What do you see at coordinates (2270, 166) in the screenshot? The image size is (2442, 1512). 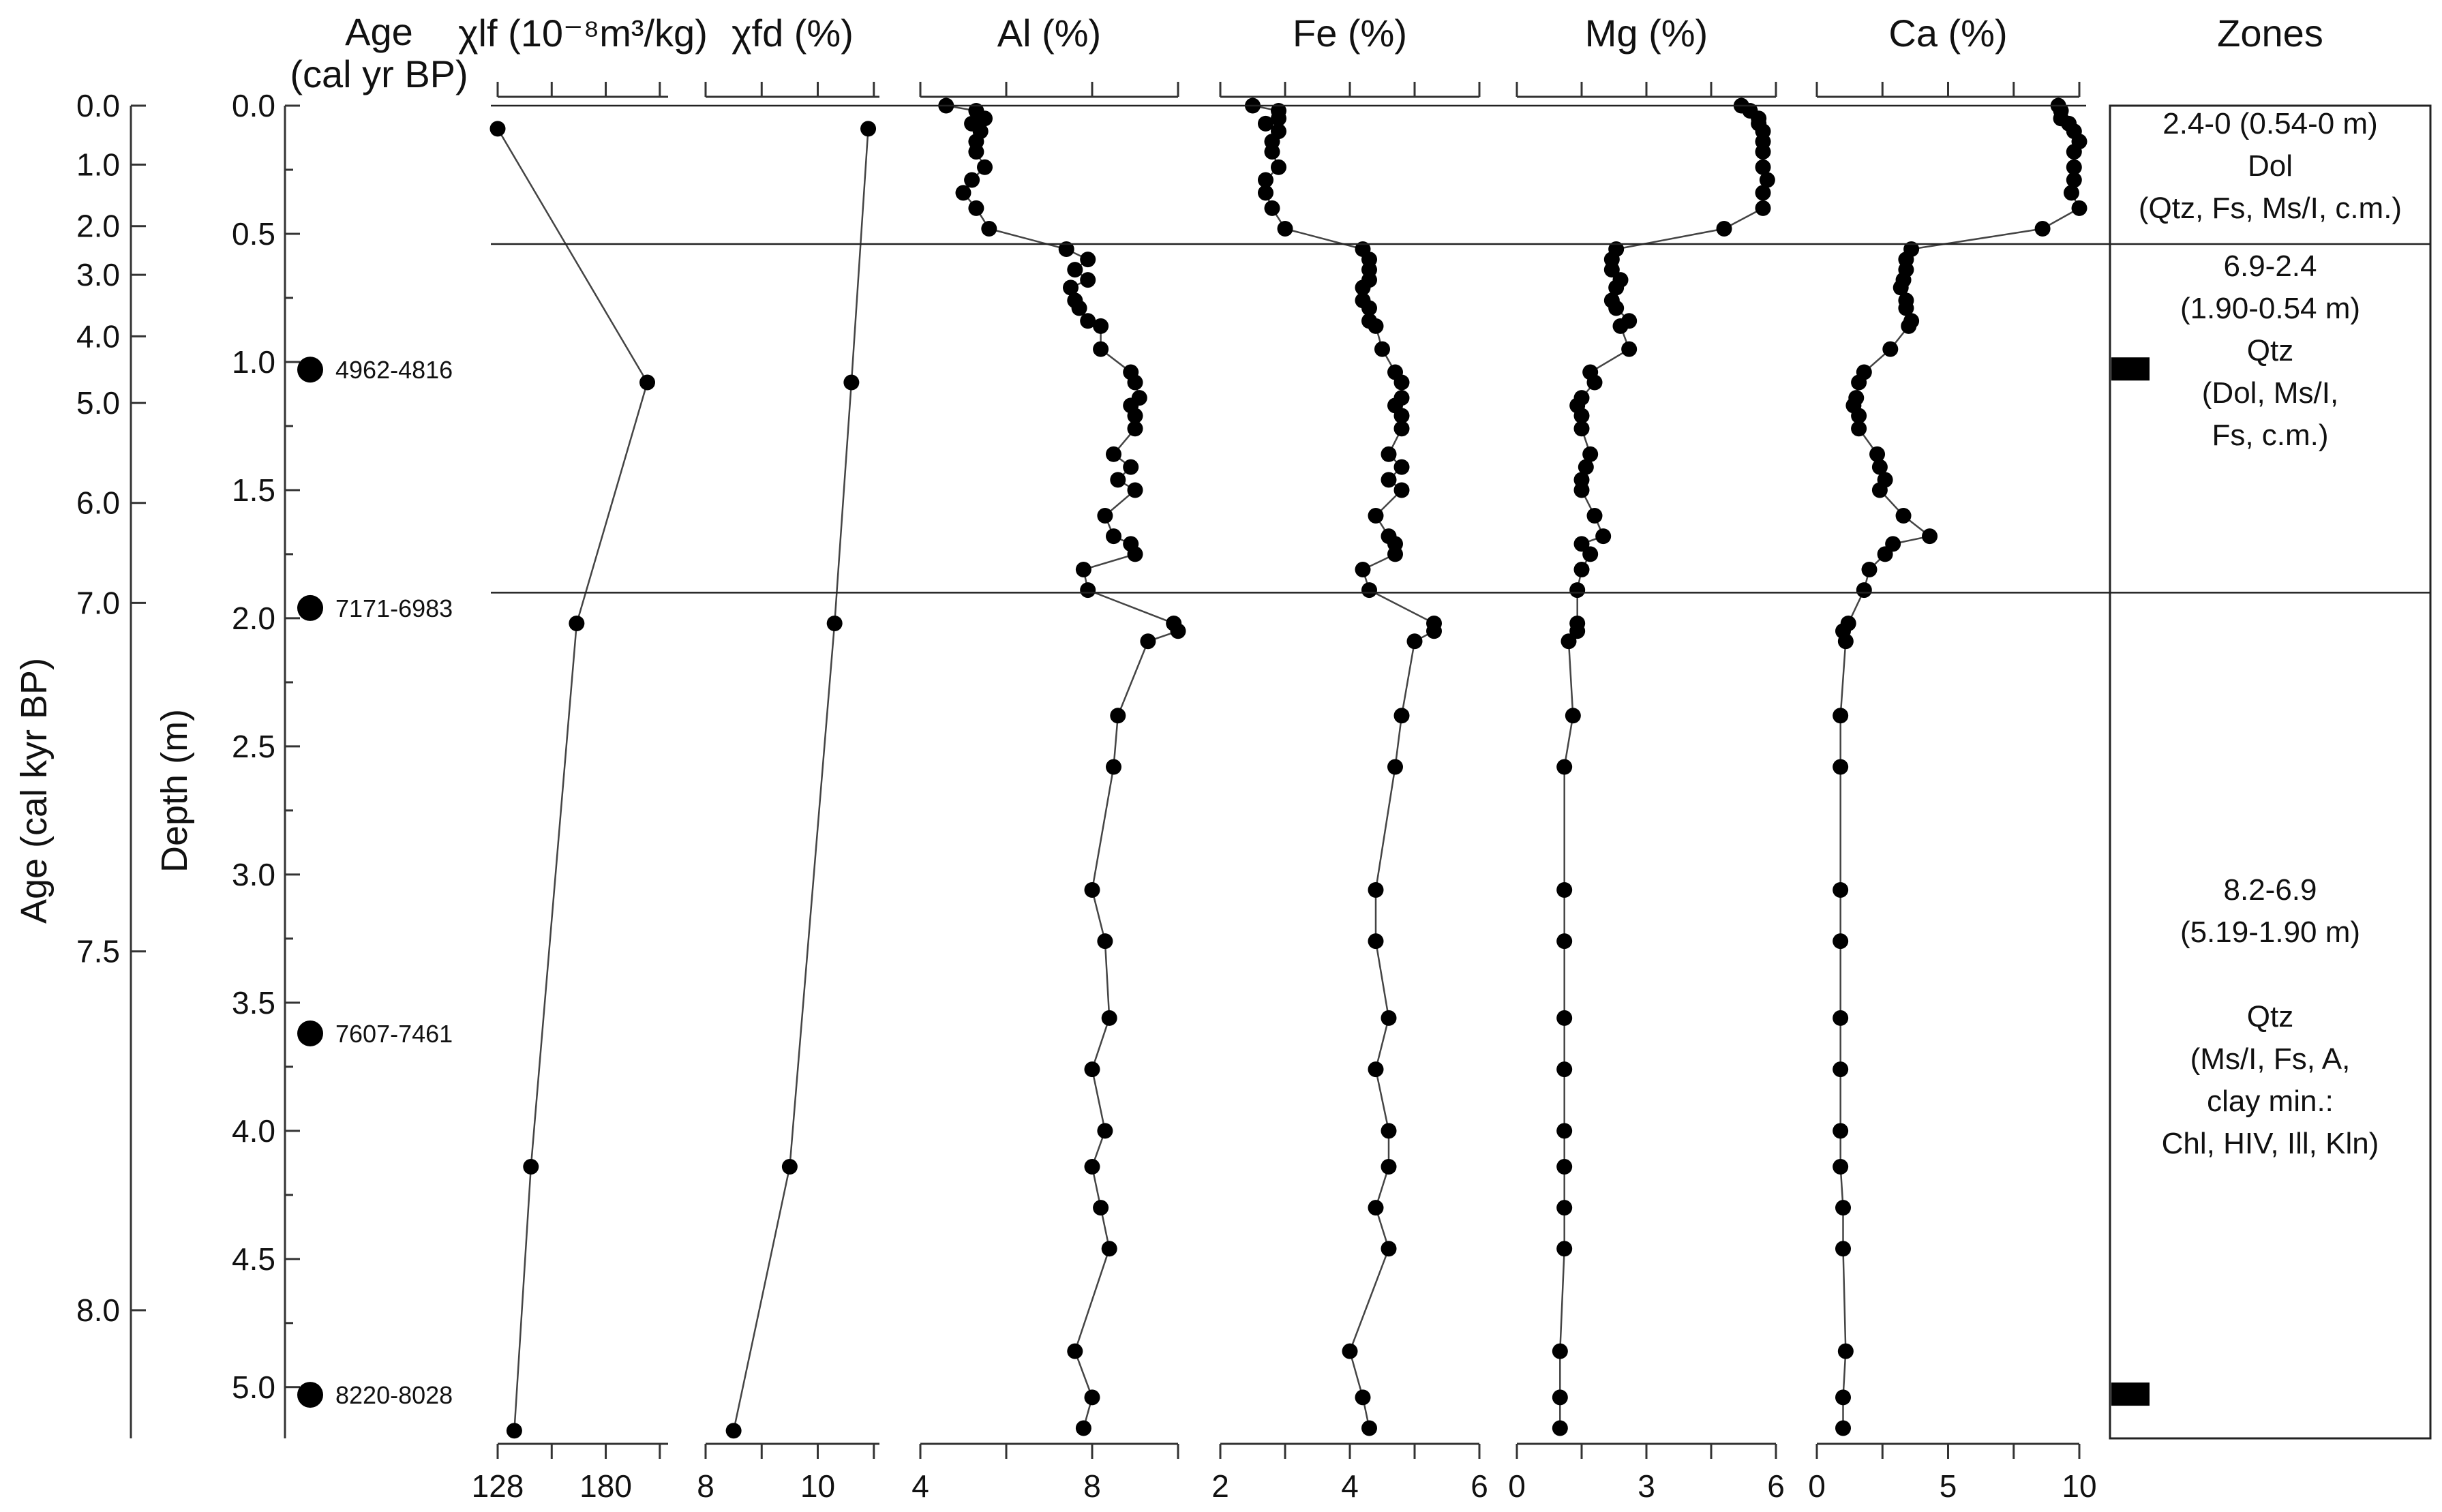 I see `zone-text: Dol` at bounding box center [2270, 166].